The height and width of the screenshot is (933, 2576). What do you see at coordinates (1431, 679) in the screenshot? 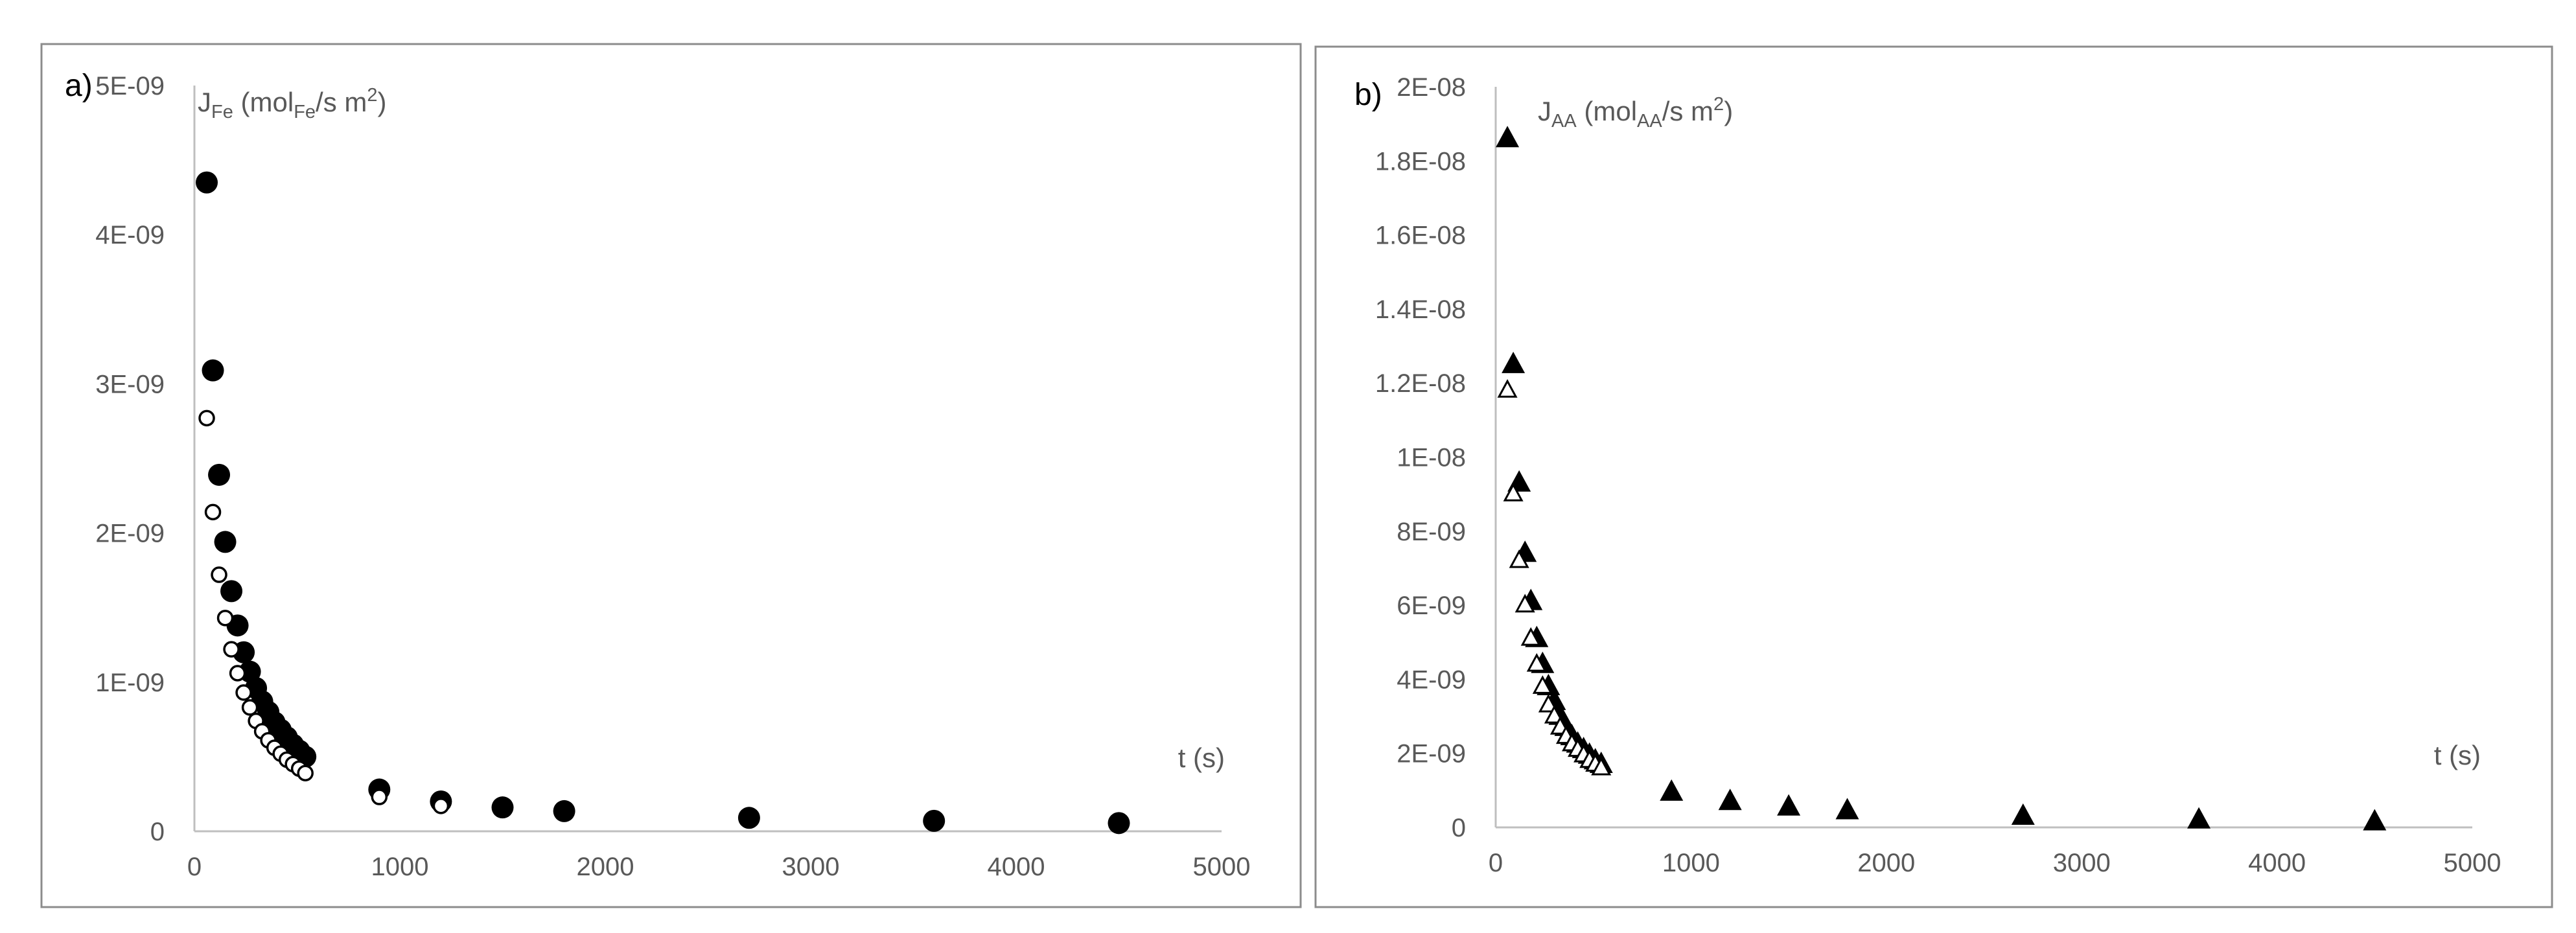
I see `panel-b-y-tick-label: 4E-09` at bounding box center [1431, 679].